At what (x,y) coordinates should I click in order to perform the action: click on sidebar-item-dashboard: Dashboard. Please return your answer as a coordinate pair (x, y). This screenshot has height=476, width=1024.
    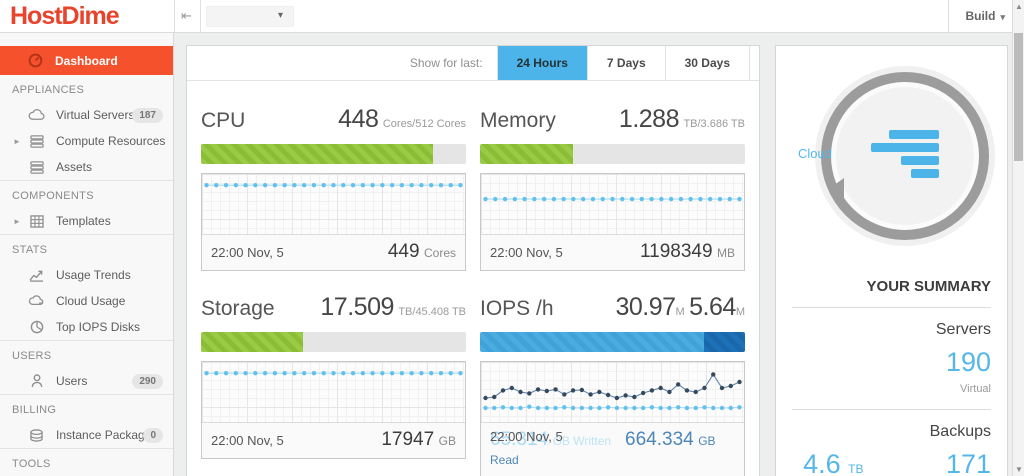
    Looking at the image, I should click on (86, 60).